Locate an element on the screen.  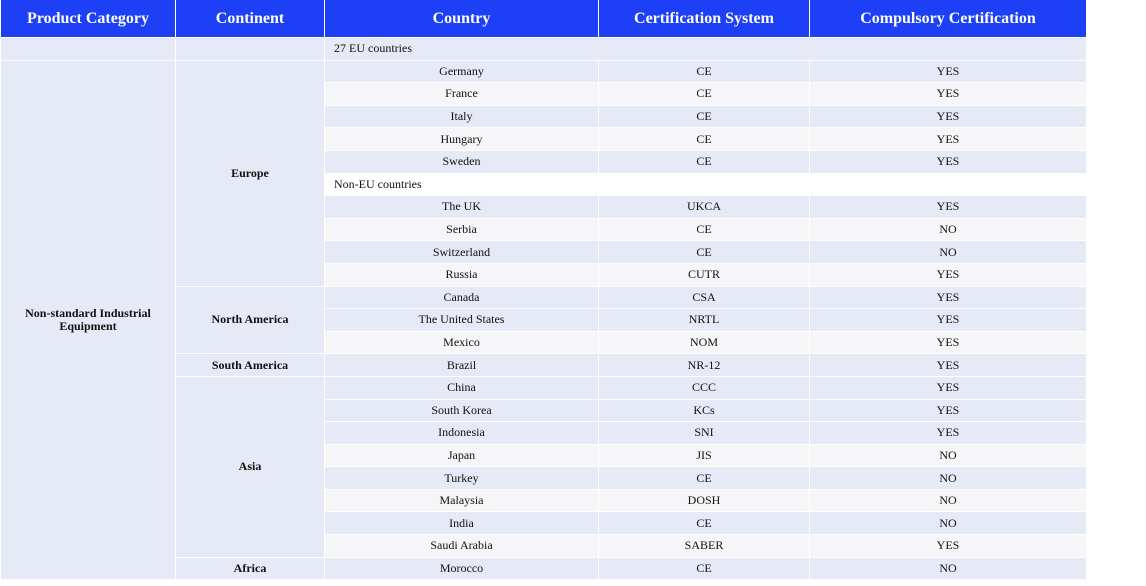
country-cell: Morocco is located at coordinates (461, 568).